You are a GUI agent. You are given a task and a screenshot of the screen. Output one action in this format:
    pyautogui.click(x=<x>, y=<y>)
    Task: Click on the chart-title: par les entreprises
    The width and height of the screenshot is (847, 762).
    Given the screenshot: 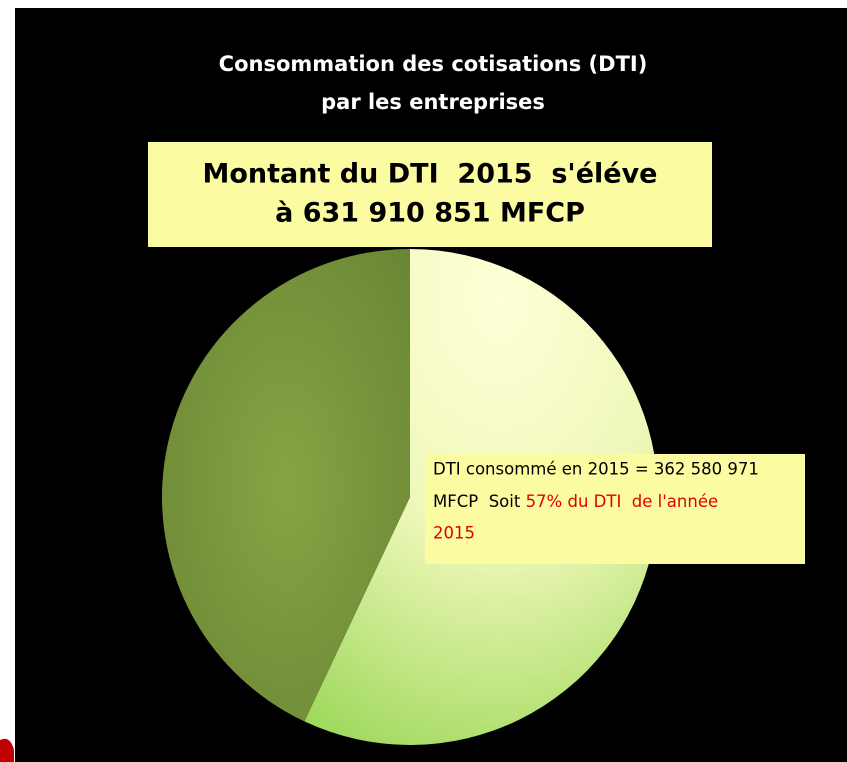 What is the action you would take?
    pyautogui.click(x=433, y=102)
    